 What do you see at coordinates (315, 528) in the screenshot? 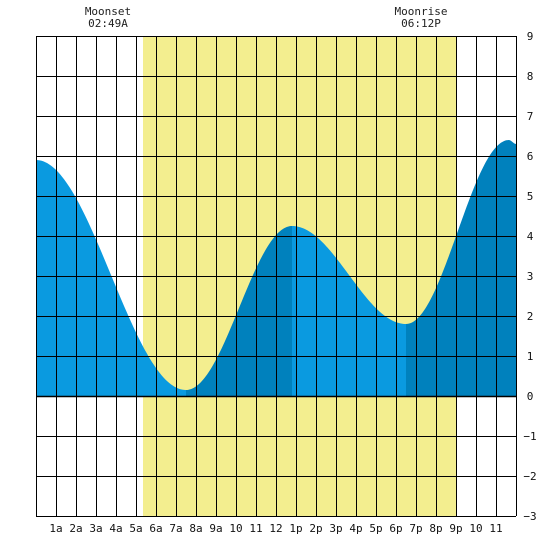
I see `x-tick-label: 2p` at bounding box center [315, 528].